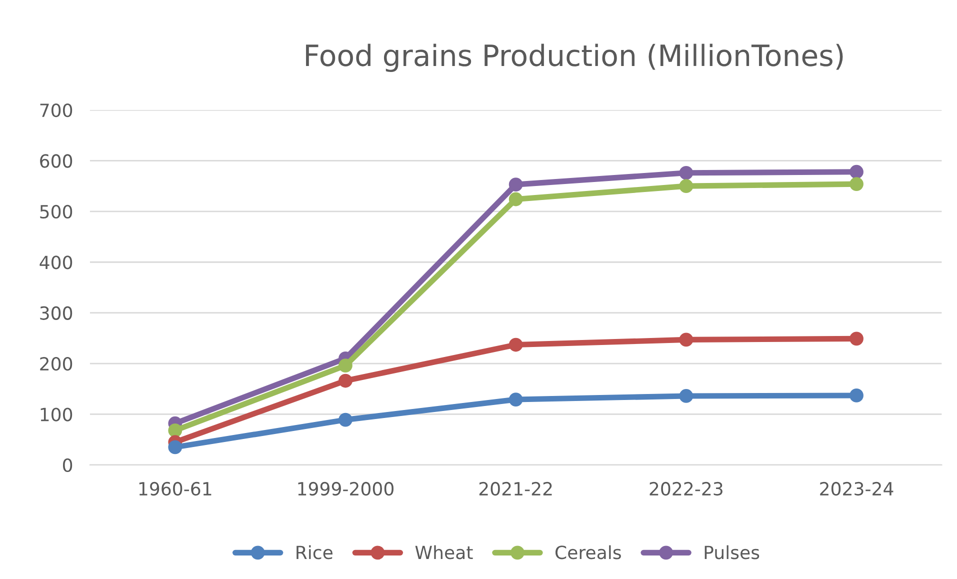  Describe the element at coordinates (56, 415) in the screenshot. I see `y-tick-label: 100` at that location.